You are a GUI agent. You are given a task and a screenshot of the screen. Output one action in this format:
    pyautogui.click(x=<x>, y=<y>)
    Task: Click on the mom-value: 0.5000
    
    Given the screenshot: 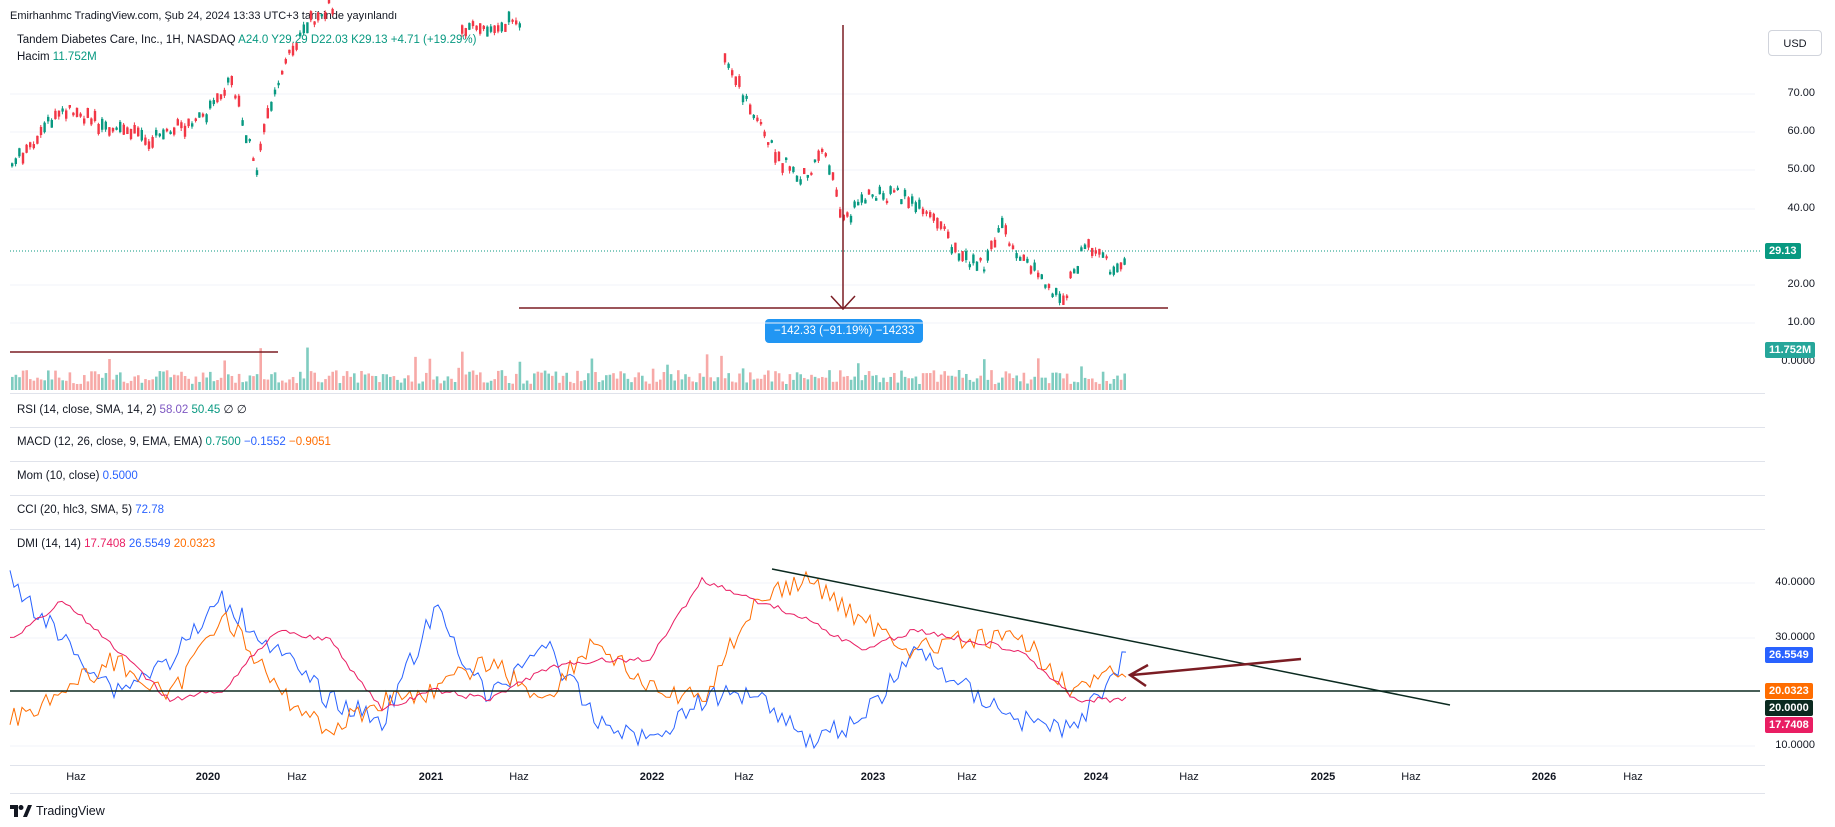 What is the action you would take?
    pyautogui.click(x=120, y=476)
    